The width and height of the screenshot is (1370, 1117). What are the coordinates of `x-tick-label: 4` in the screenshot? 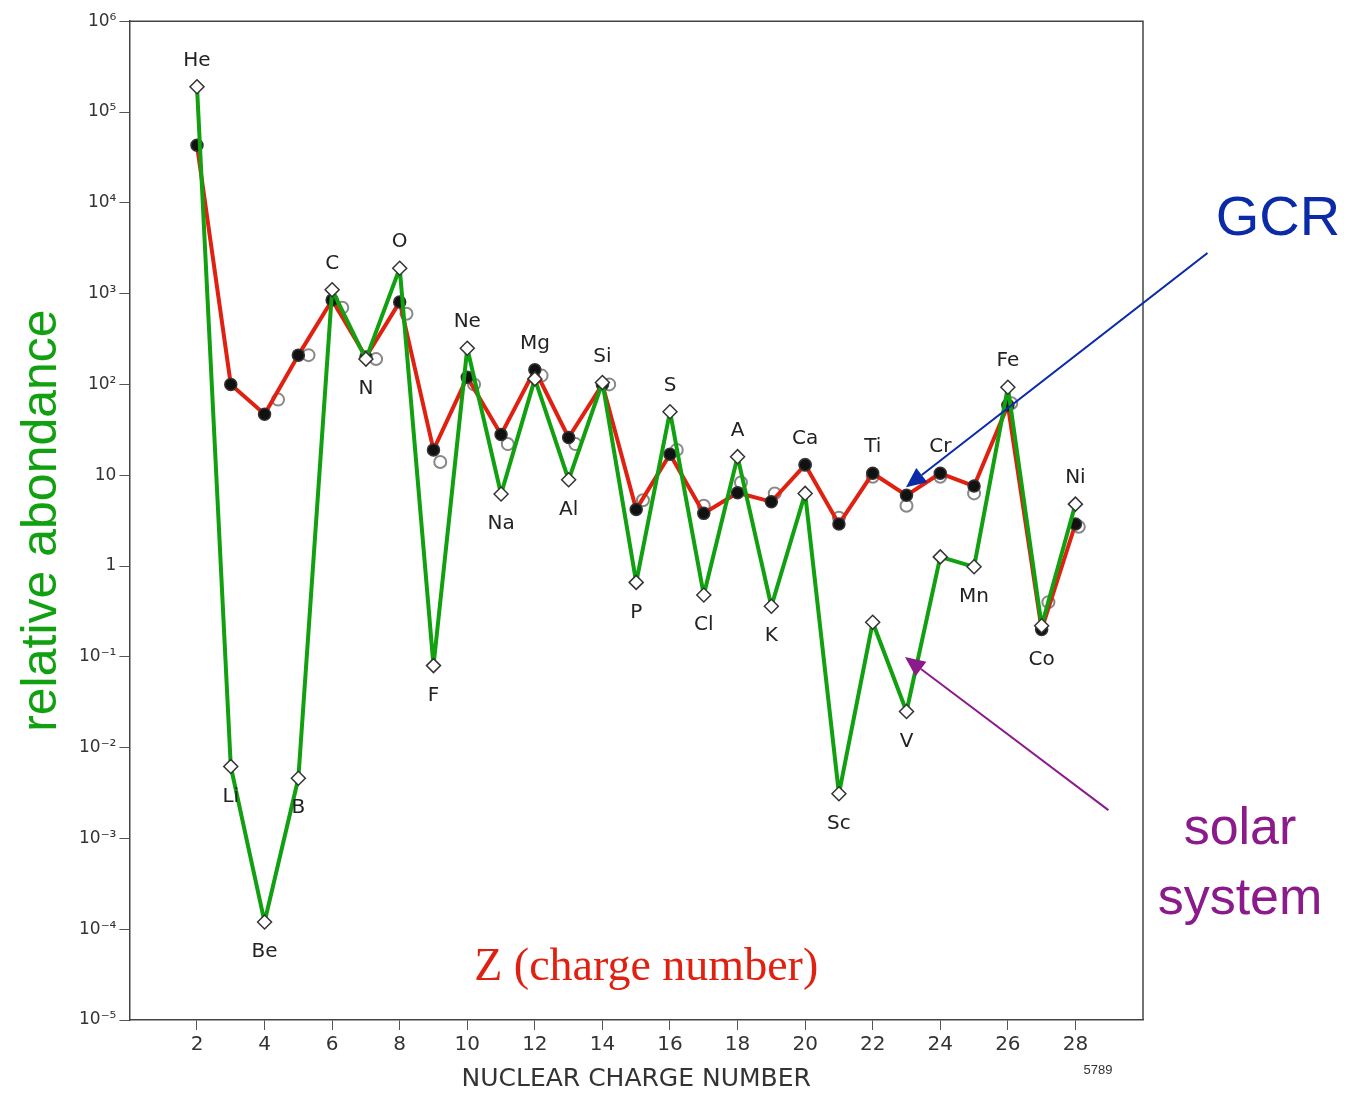 It's located at (264, 1043).